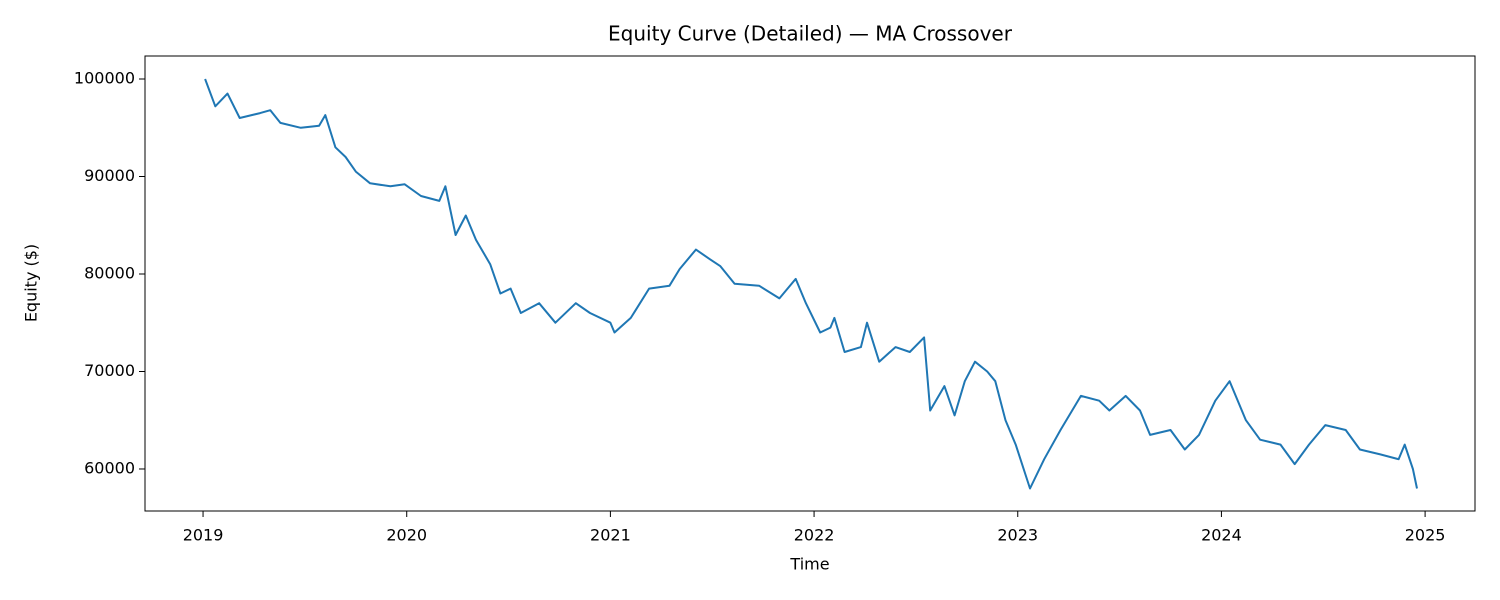  What do you see at coordinates (809, 564) in the screenshot?
I see `x-axis-label: Time` at bounding box center [809, 564].